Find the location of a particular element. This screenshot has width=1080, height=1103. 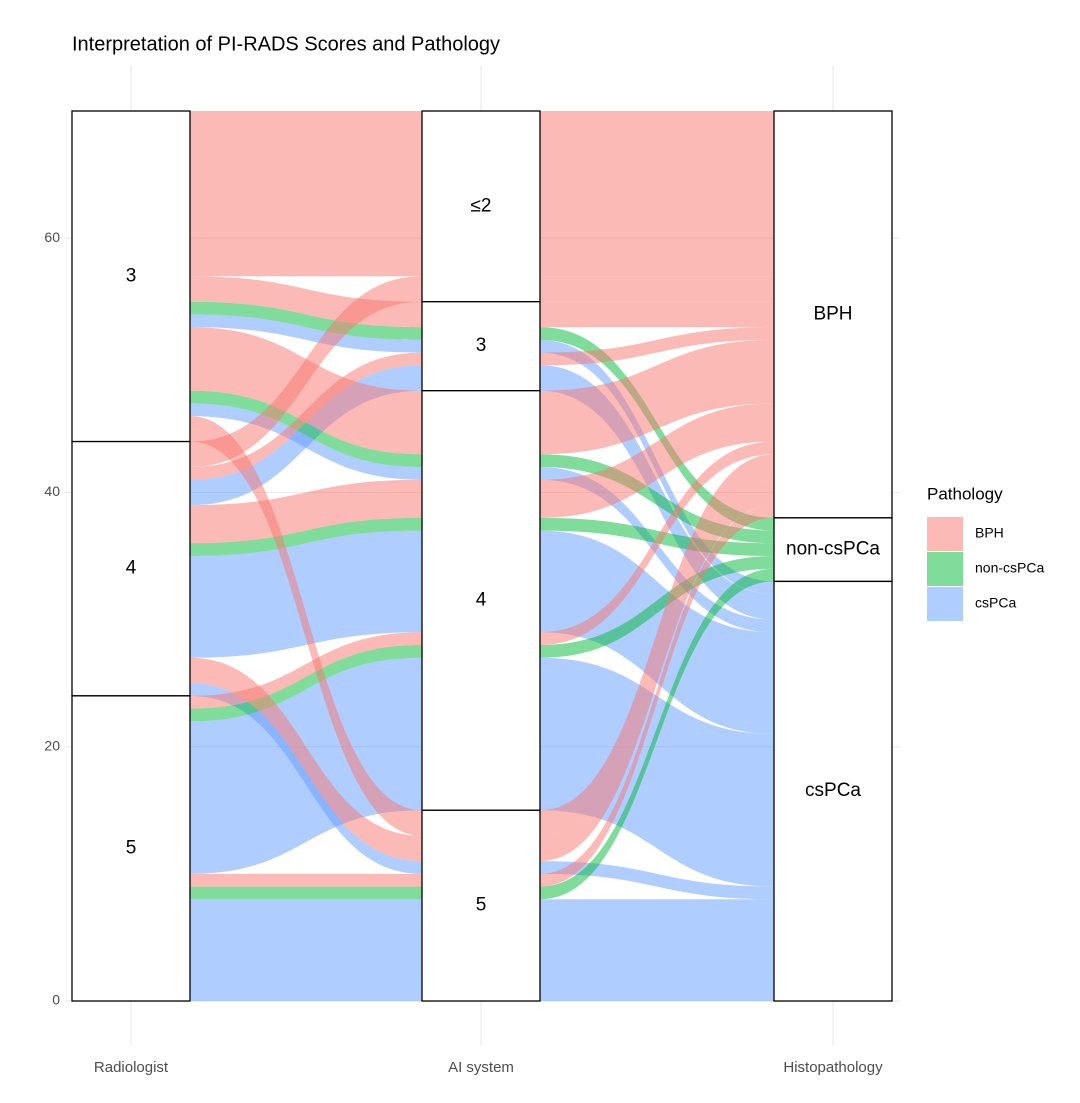

legend-title: Pathology is located at coordinates (965, 493).